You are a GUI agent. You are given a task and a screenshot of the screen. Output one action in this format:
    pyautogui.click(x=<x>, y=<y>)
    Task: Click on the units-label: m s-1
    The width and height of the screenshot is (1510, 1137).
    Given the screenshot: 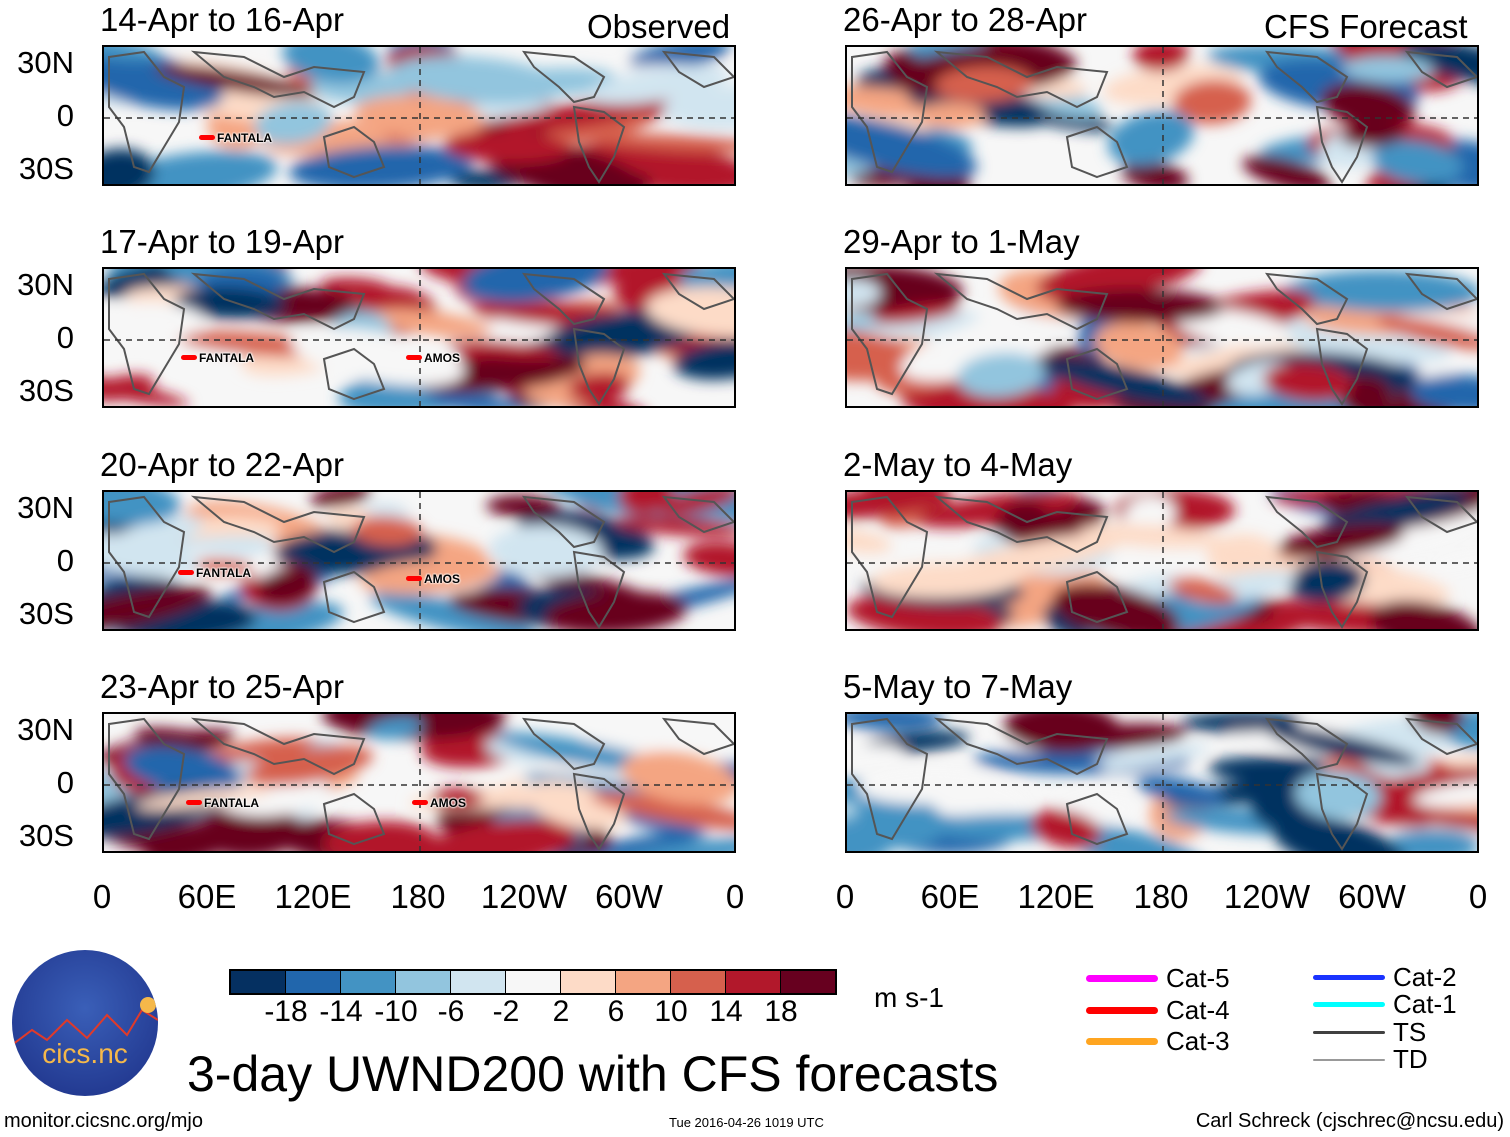 What is the action you would take?
    pyautogui.click(x=909, y=997)
    